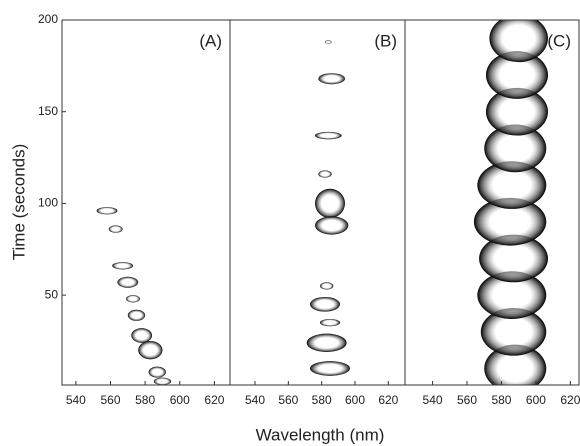 The height and width of the screenshot is (446, 580). I want to click on y-tick-label: 200, so click(48, 19).